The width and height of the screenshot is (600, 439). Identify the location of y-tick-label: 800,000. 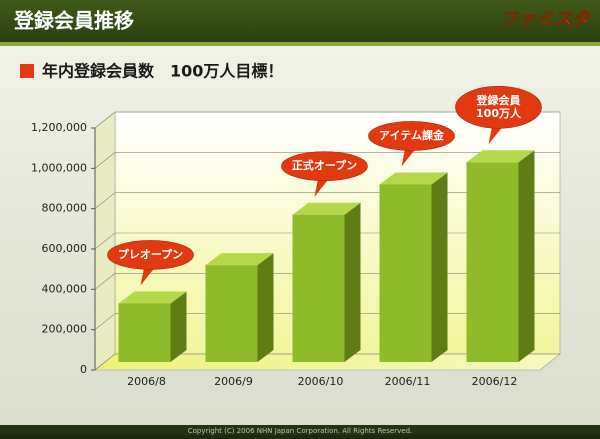
(65, 208).